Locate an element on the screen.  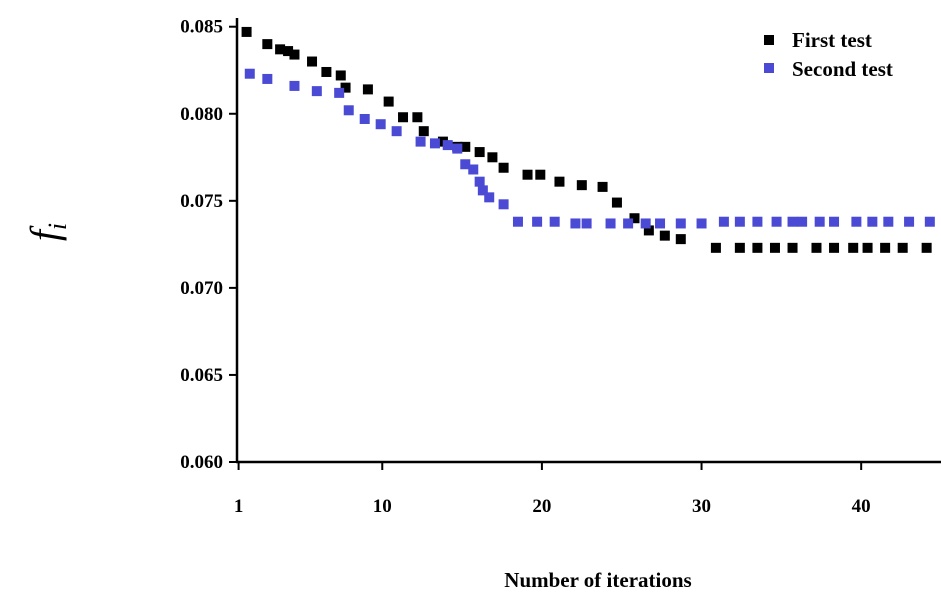
legend-swatch-second-test is located at coordinates (769, 68).